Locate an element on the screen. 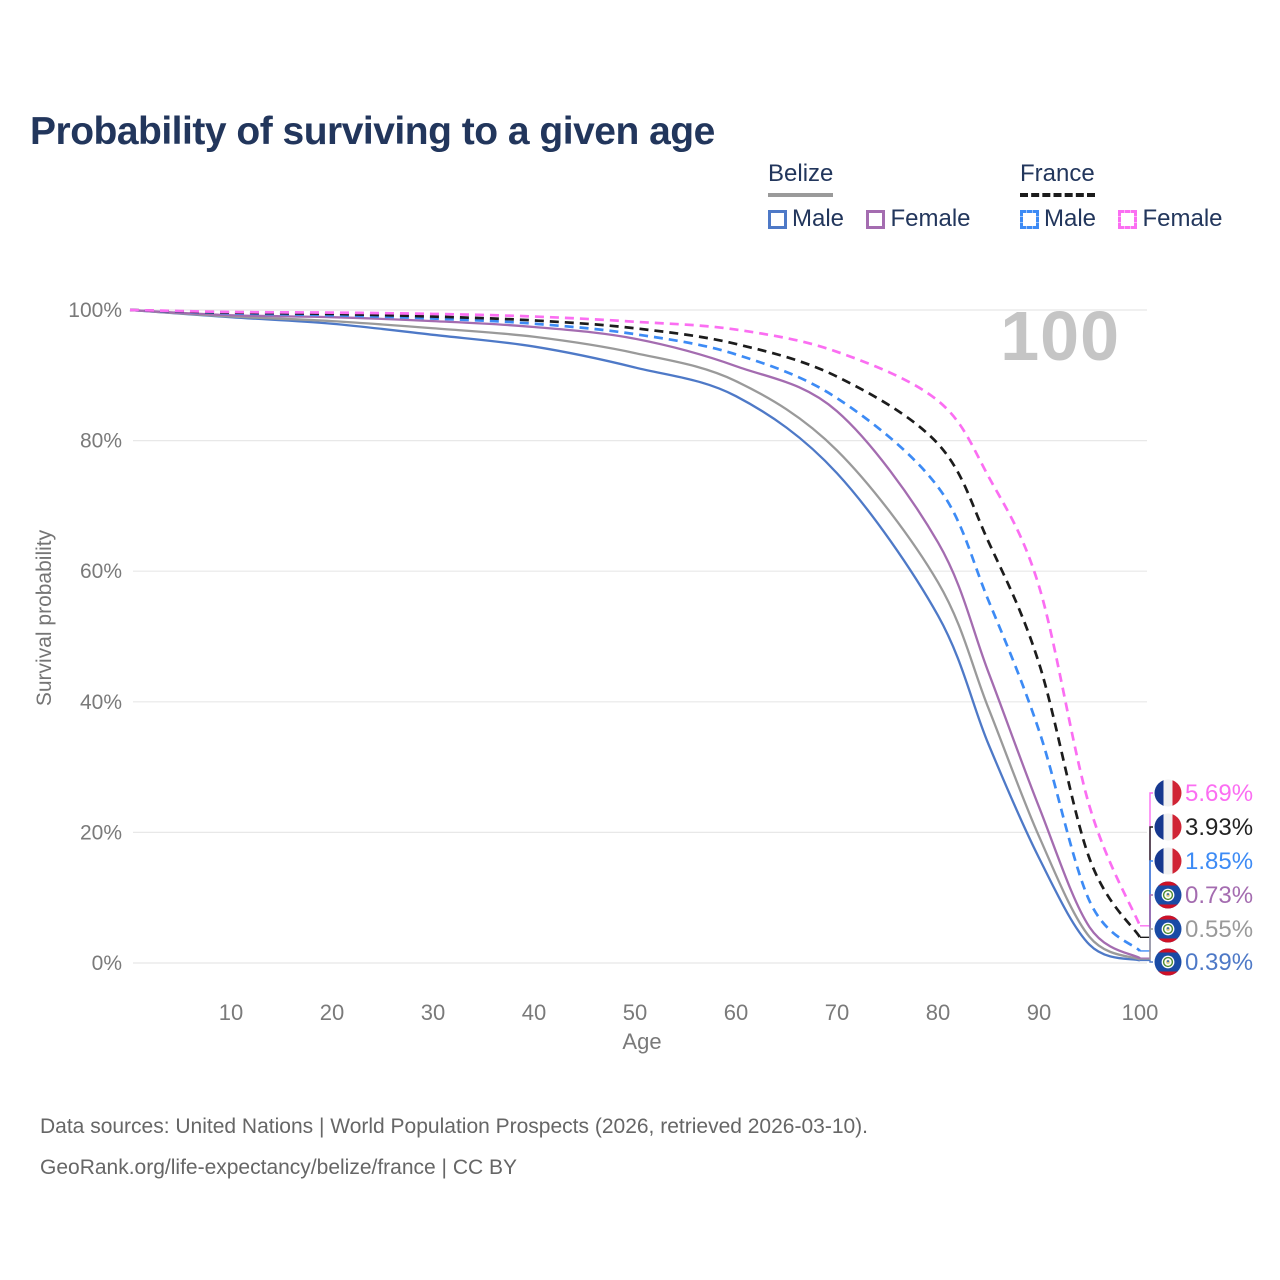  end-value-label-france-male: 1.85% is located at coordinates (1219, 861).